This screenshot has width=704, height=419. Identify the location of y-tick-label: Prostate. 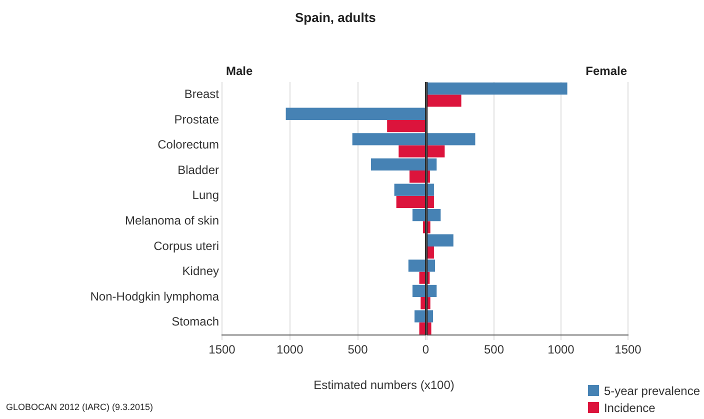
(197, 119).